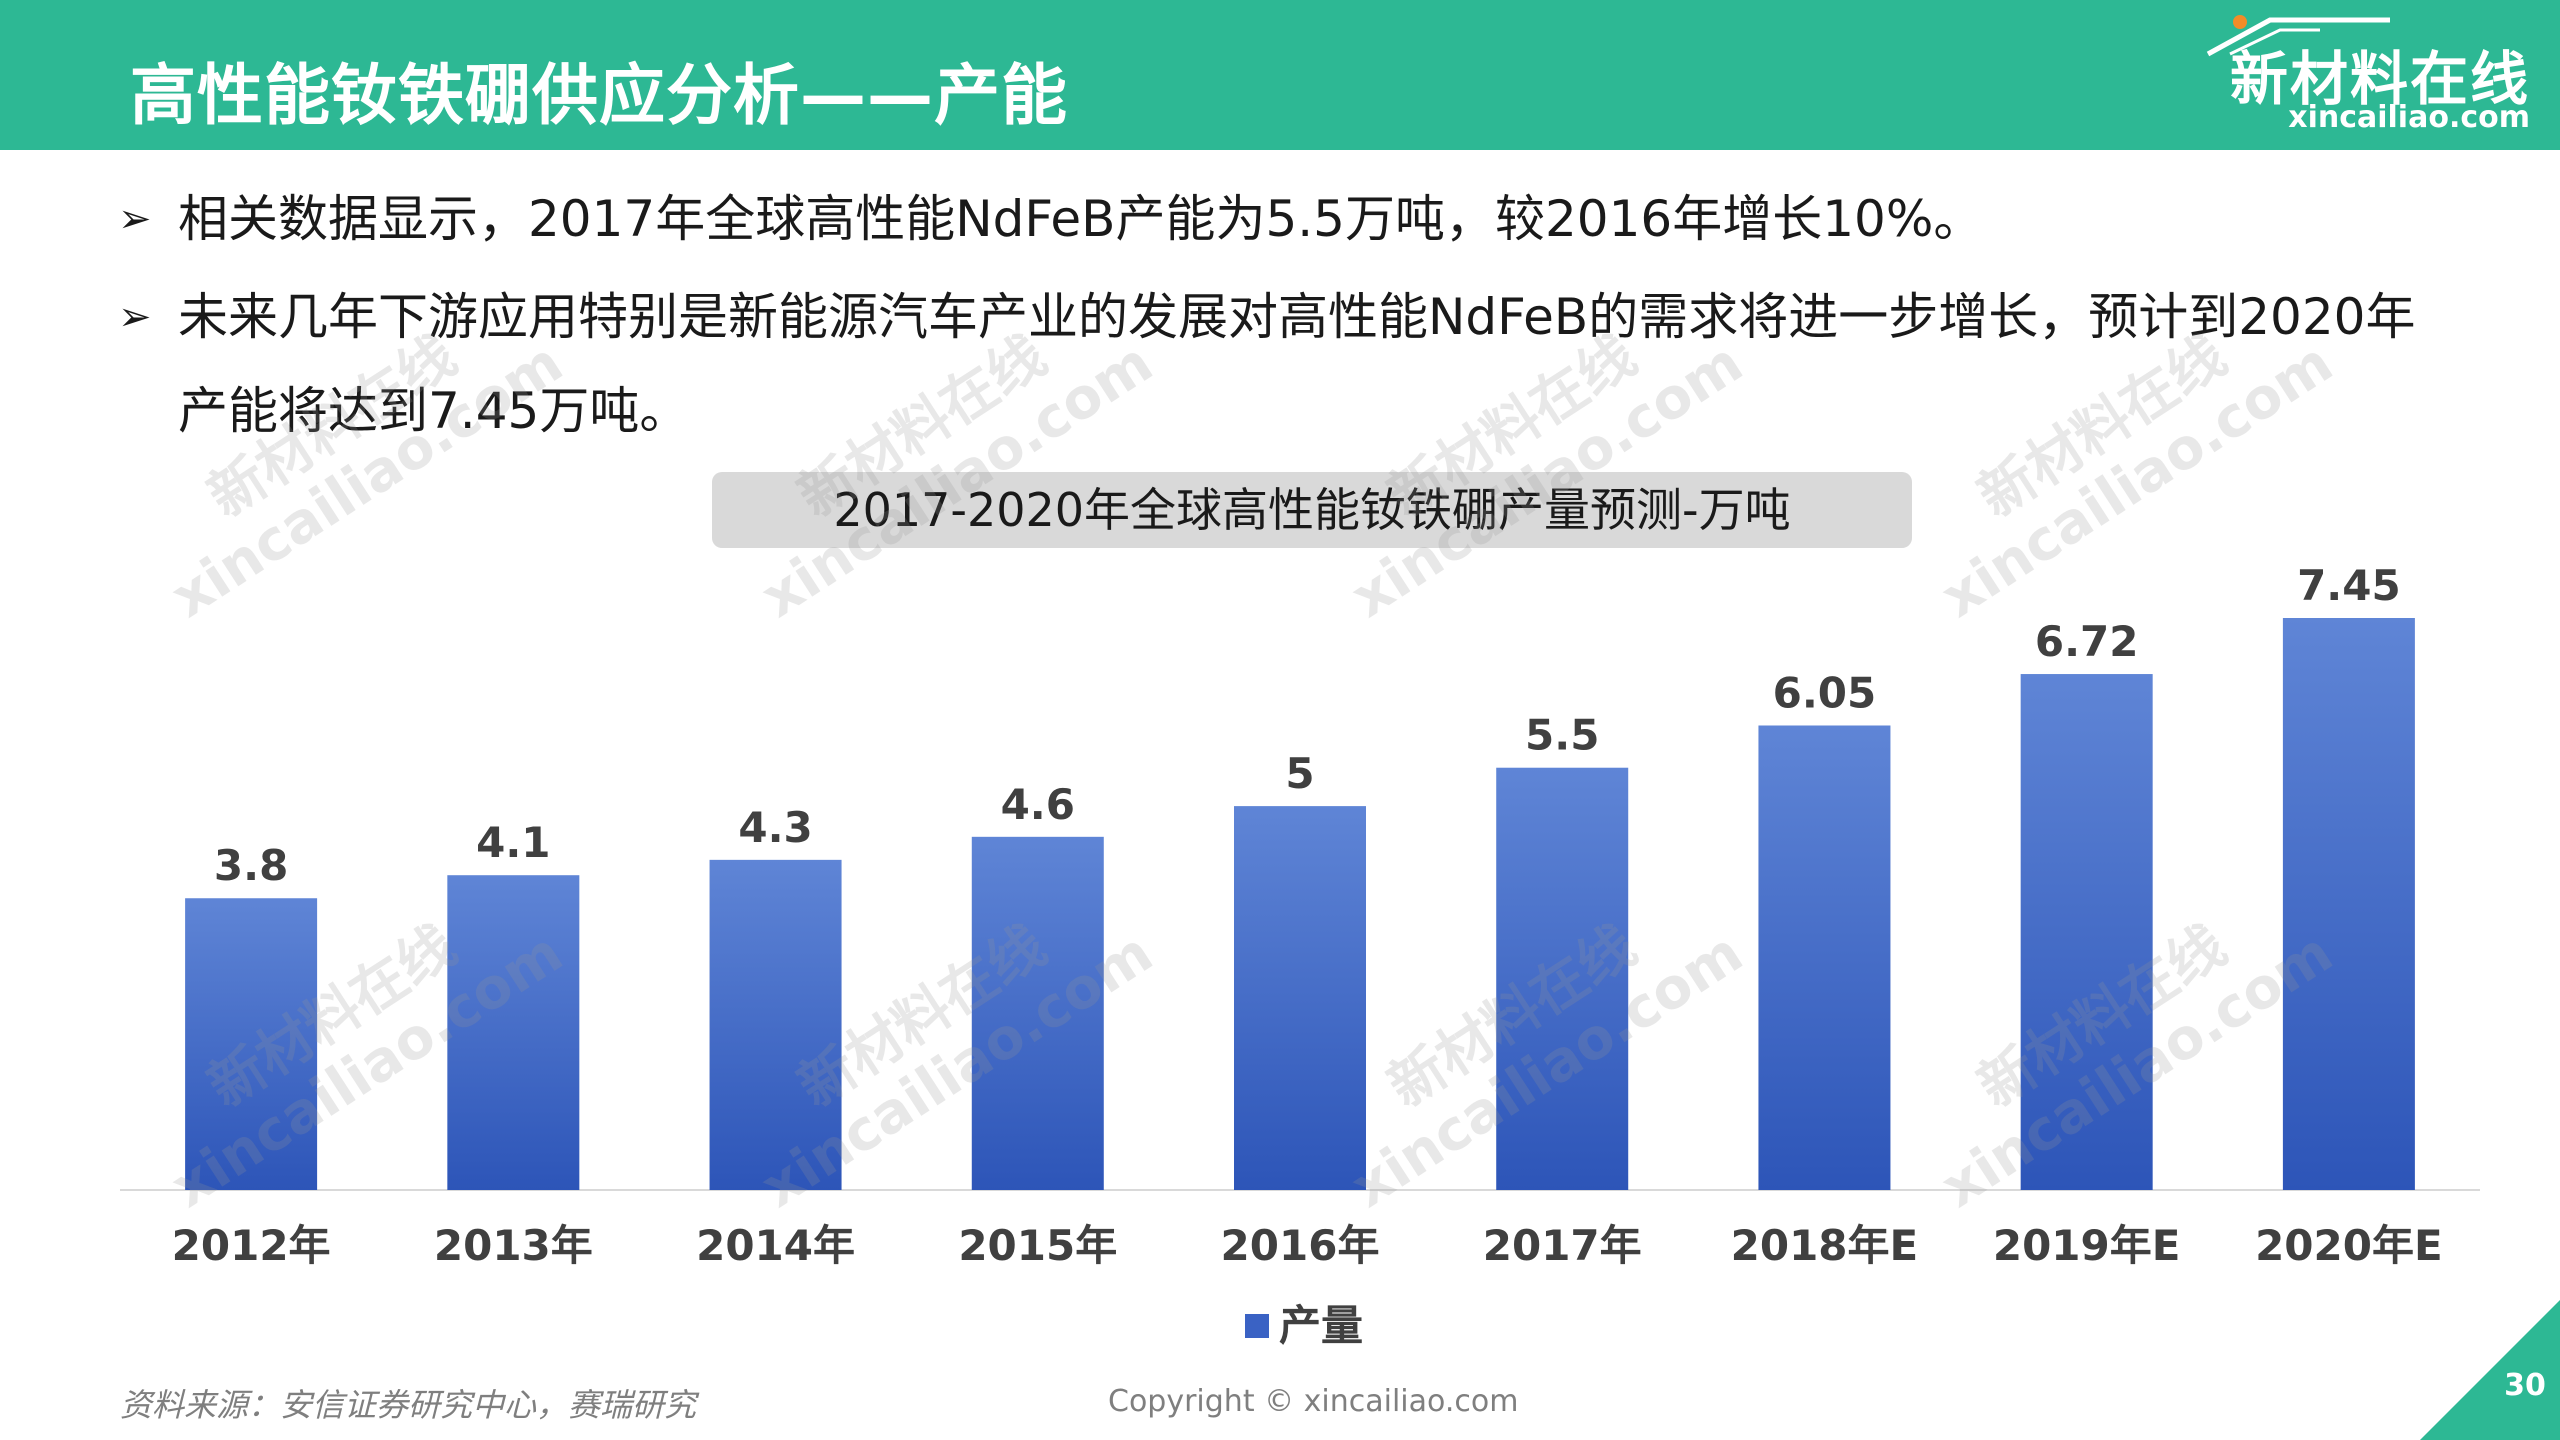  Describe the element at coordinates (1313, 1401) in the screenshot. I see `copyright-notice: Copyright © xincailiao.com` at that location.